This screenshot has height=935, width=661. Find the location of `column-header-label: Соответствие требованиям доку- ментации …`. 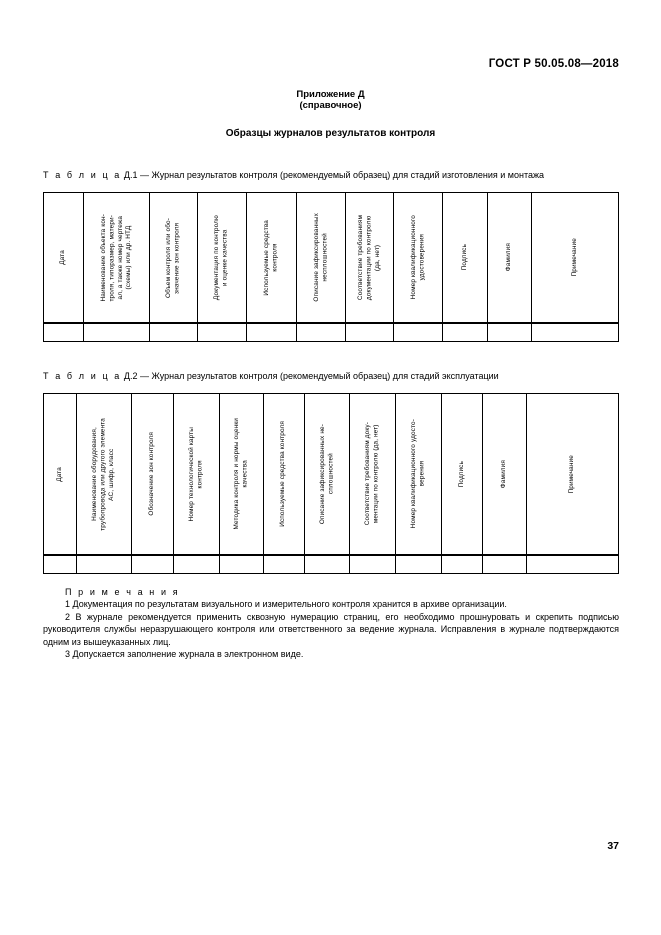

column-header-label: Соответствие требованиям доку- ментации … is located at coordinates (372, 474).